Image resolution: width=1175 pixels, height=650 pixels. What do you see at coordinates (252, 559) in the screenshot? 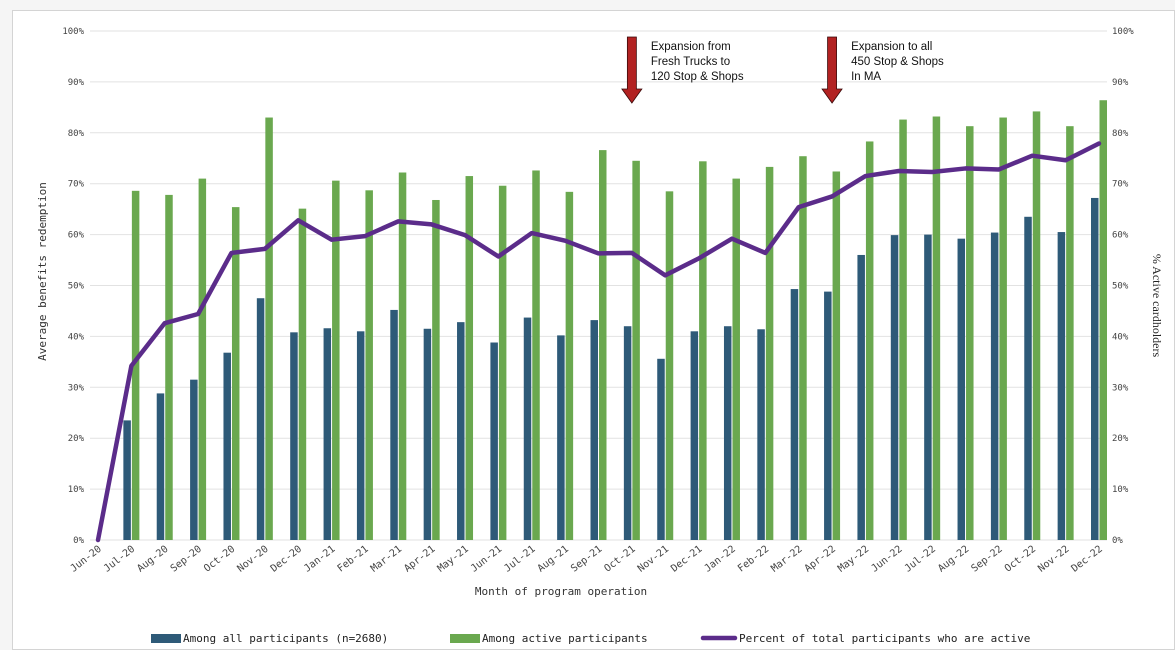
I see `x-tick-label: Nov-20` at bounding box center [252, 559].